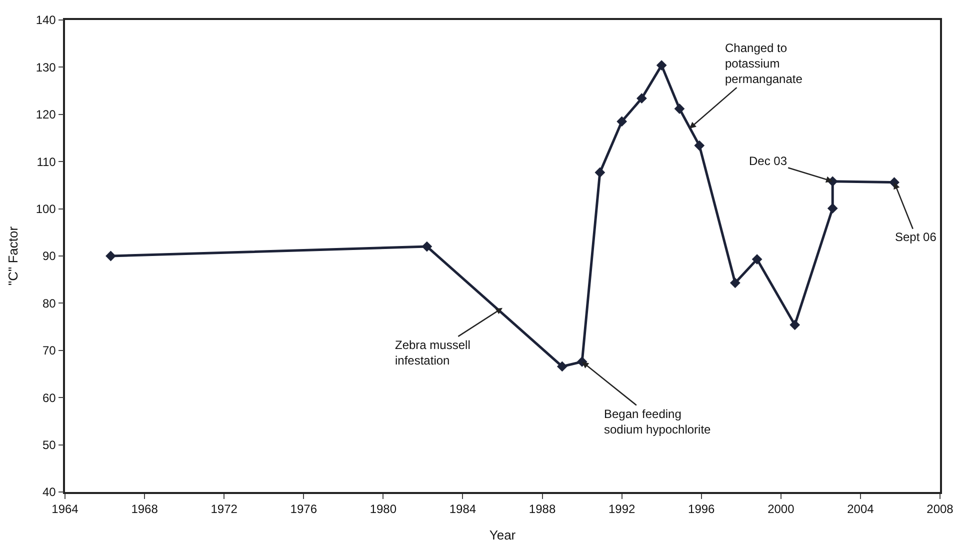  What do you see at coordinates (224, 509) in the screenshot?
I see `x-tick-label: 1972` at bounding box center [224, 509].